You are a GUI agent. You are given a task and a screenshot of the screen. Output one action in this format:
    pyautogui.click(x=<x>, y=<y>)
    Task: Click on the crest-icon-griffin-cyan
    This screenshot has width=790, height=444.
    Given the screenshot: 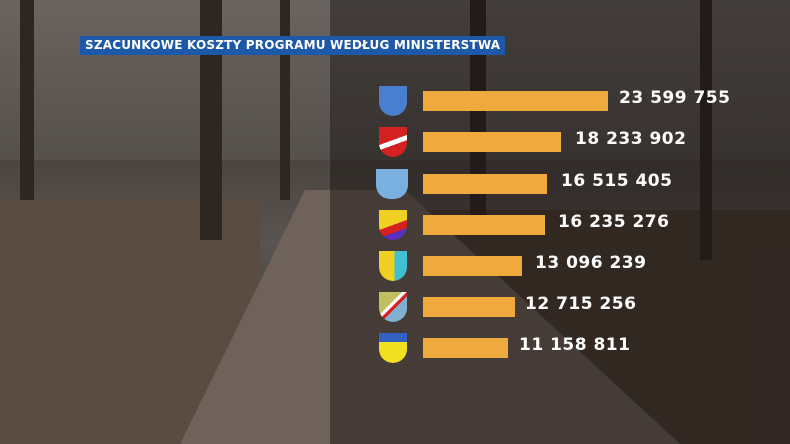 What is the action you would take?
    pyautogui.click(x=393, y=266)
    